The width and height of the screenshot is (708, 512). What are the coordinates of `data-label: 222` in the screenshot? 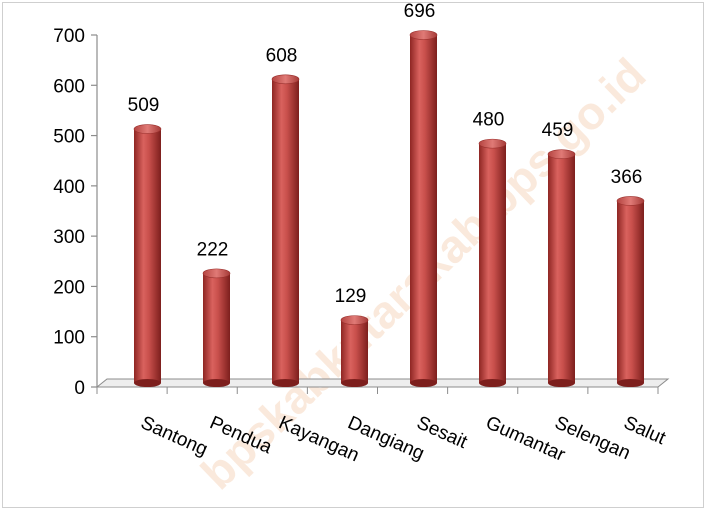 It's located at (213, 249).